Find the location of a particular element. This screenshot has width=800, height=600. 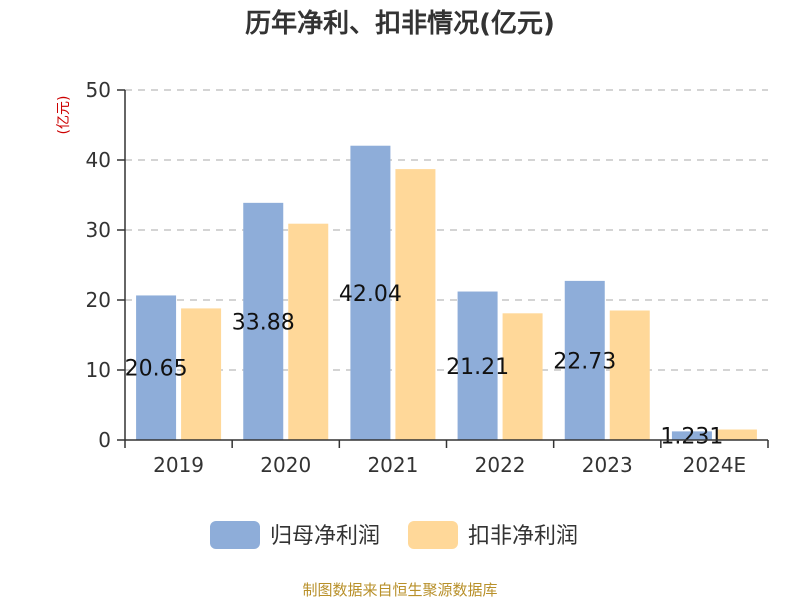

legend-label-net-profit: 归母净利润 is located at coordinates (325, 536).